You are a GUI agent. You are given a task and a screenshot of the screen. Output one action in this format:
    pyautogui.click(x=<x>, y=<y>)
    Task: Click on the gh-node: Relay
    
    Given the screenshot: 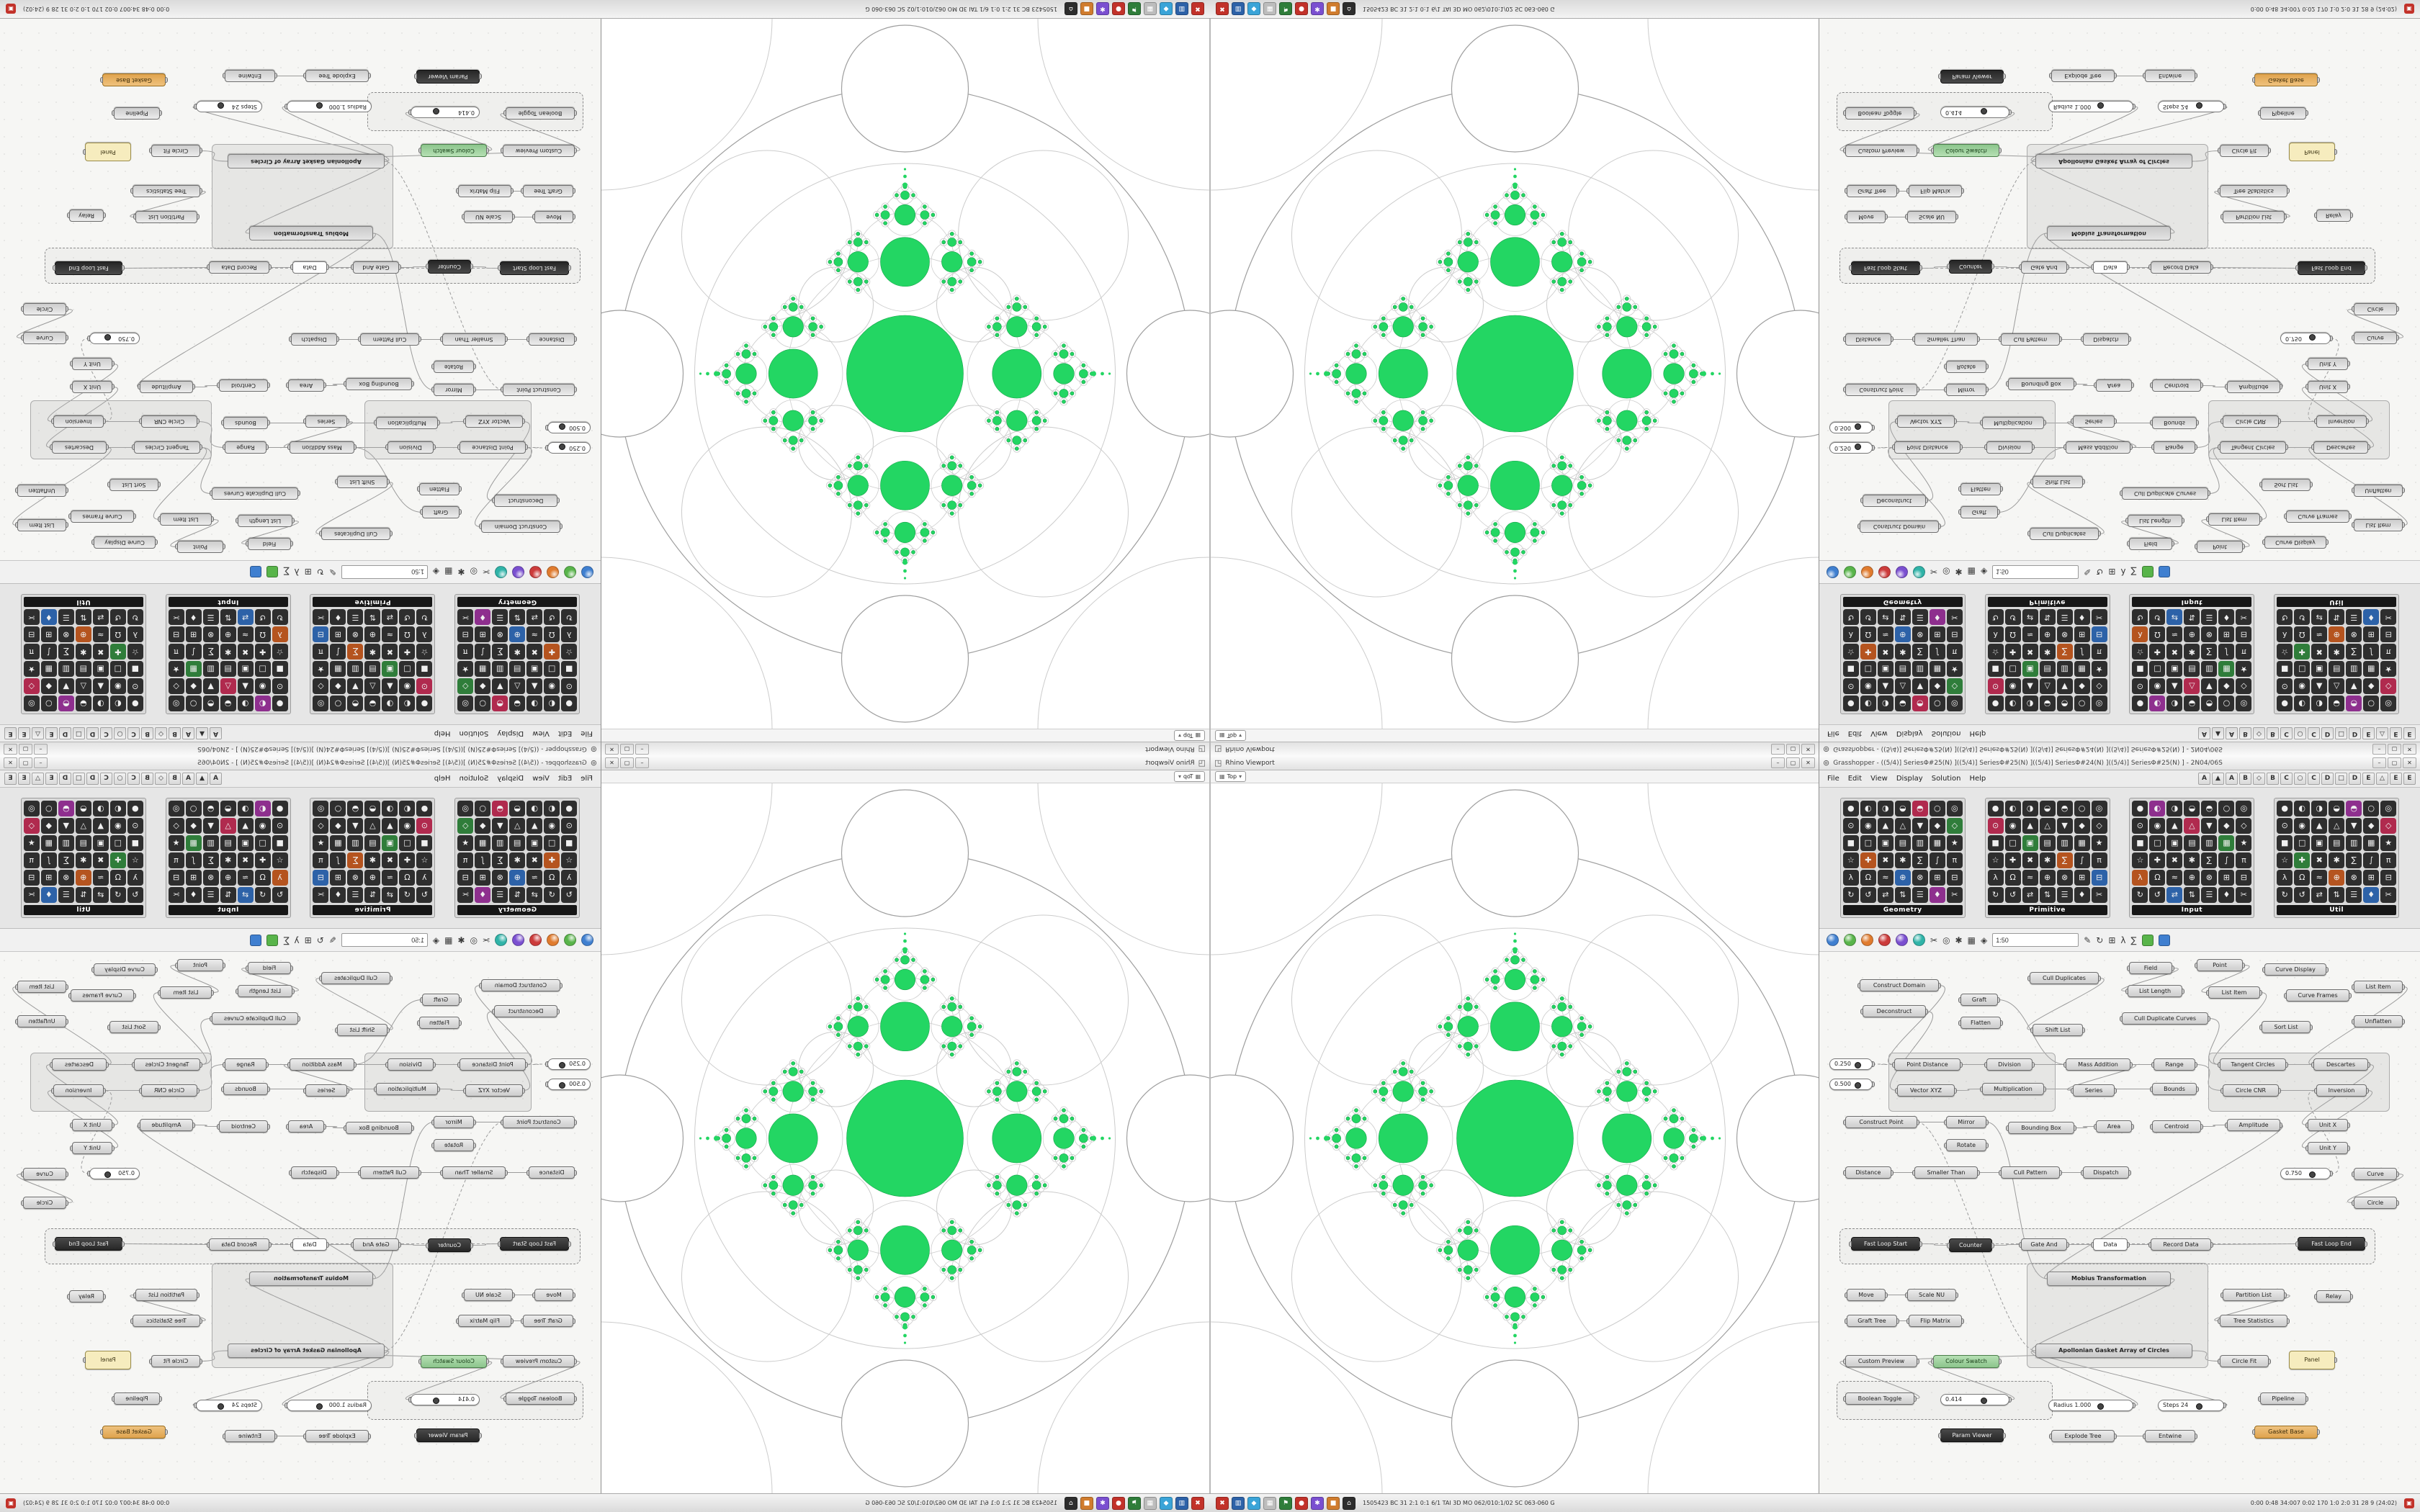 What is the action you would take?
    pyautogui.click(x=2333, y=1296)
    